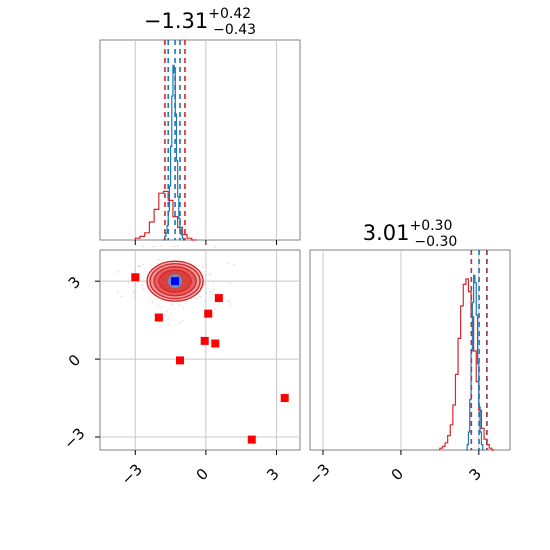 The image size is (550, 550). What do you see at coordinates (205, 140) in the screenshot?
I see `gridlines` at bounding box center [205, 140].